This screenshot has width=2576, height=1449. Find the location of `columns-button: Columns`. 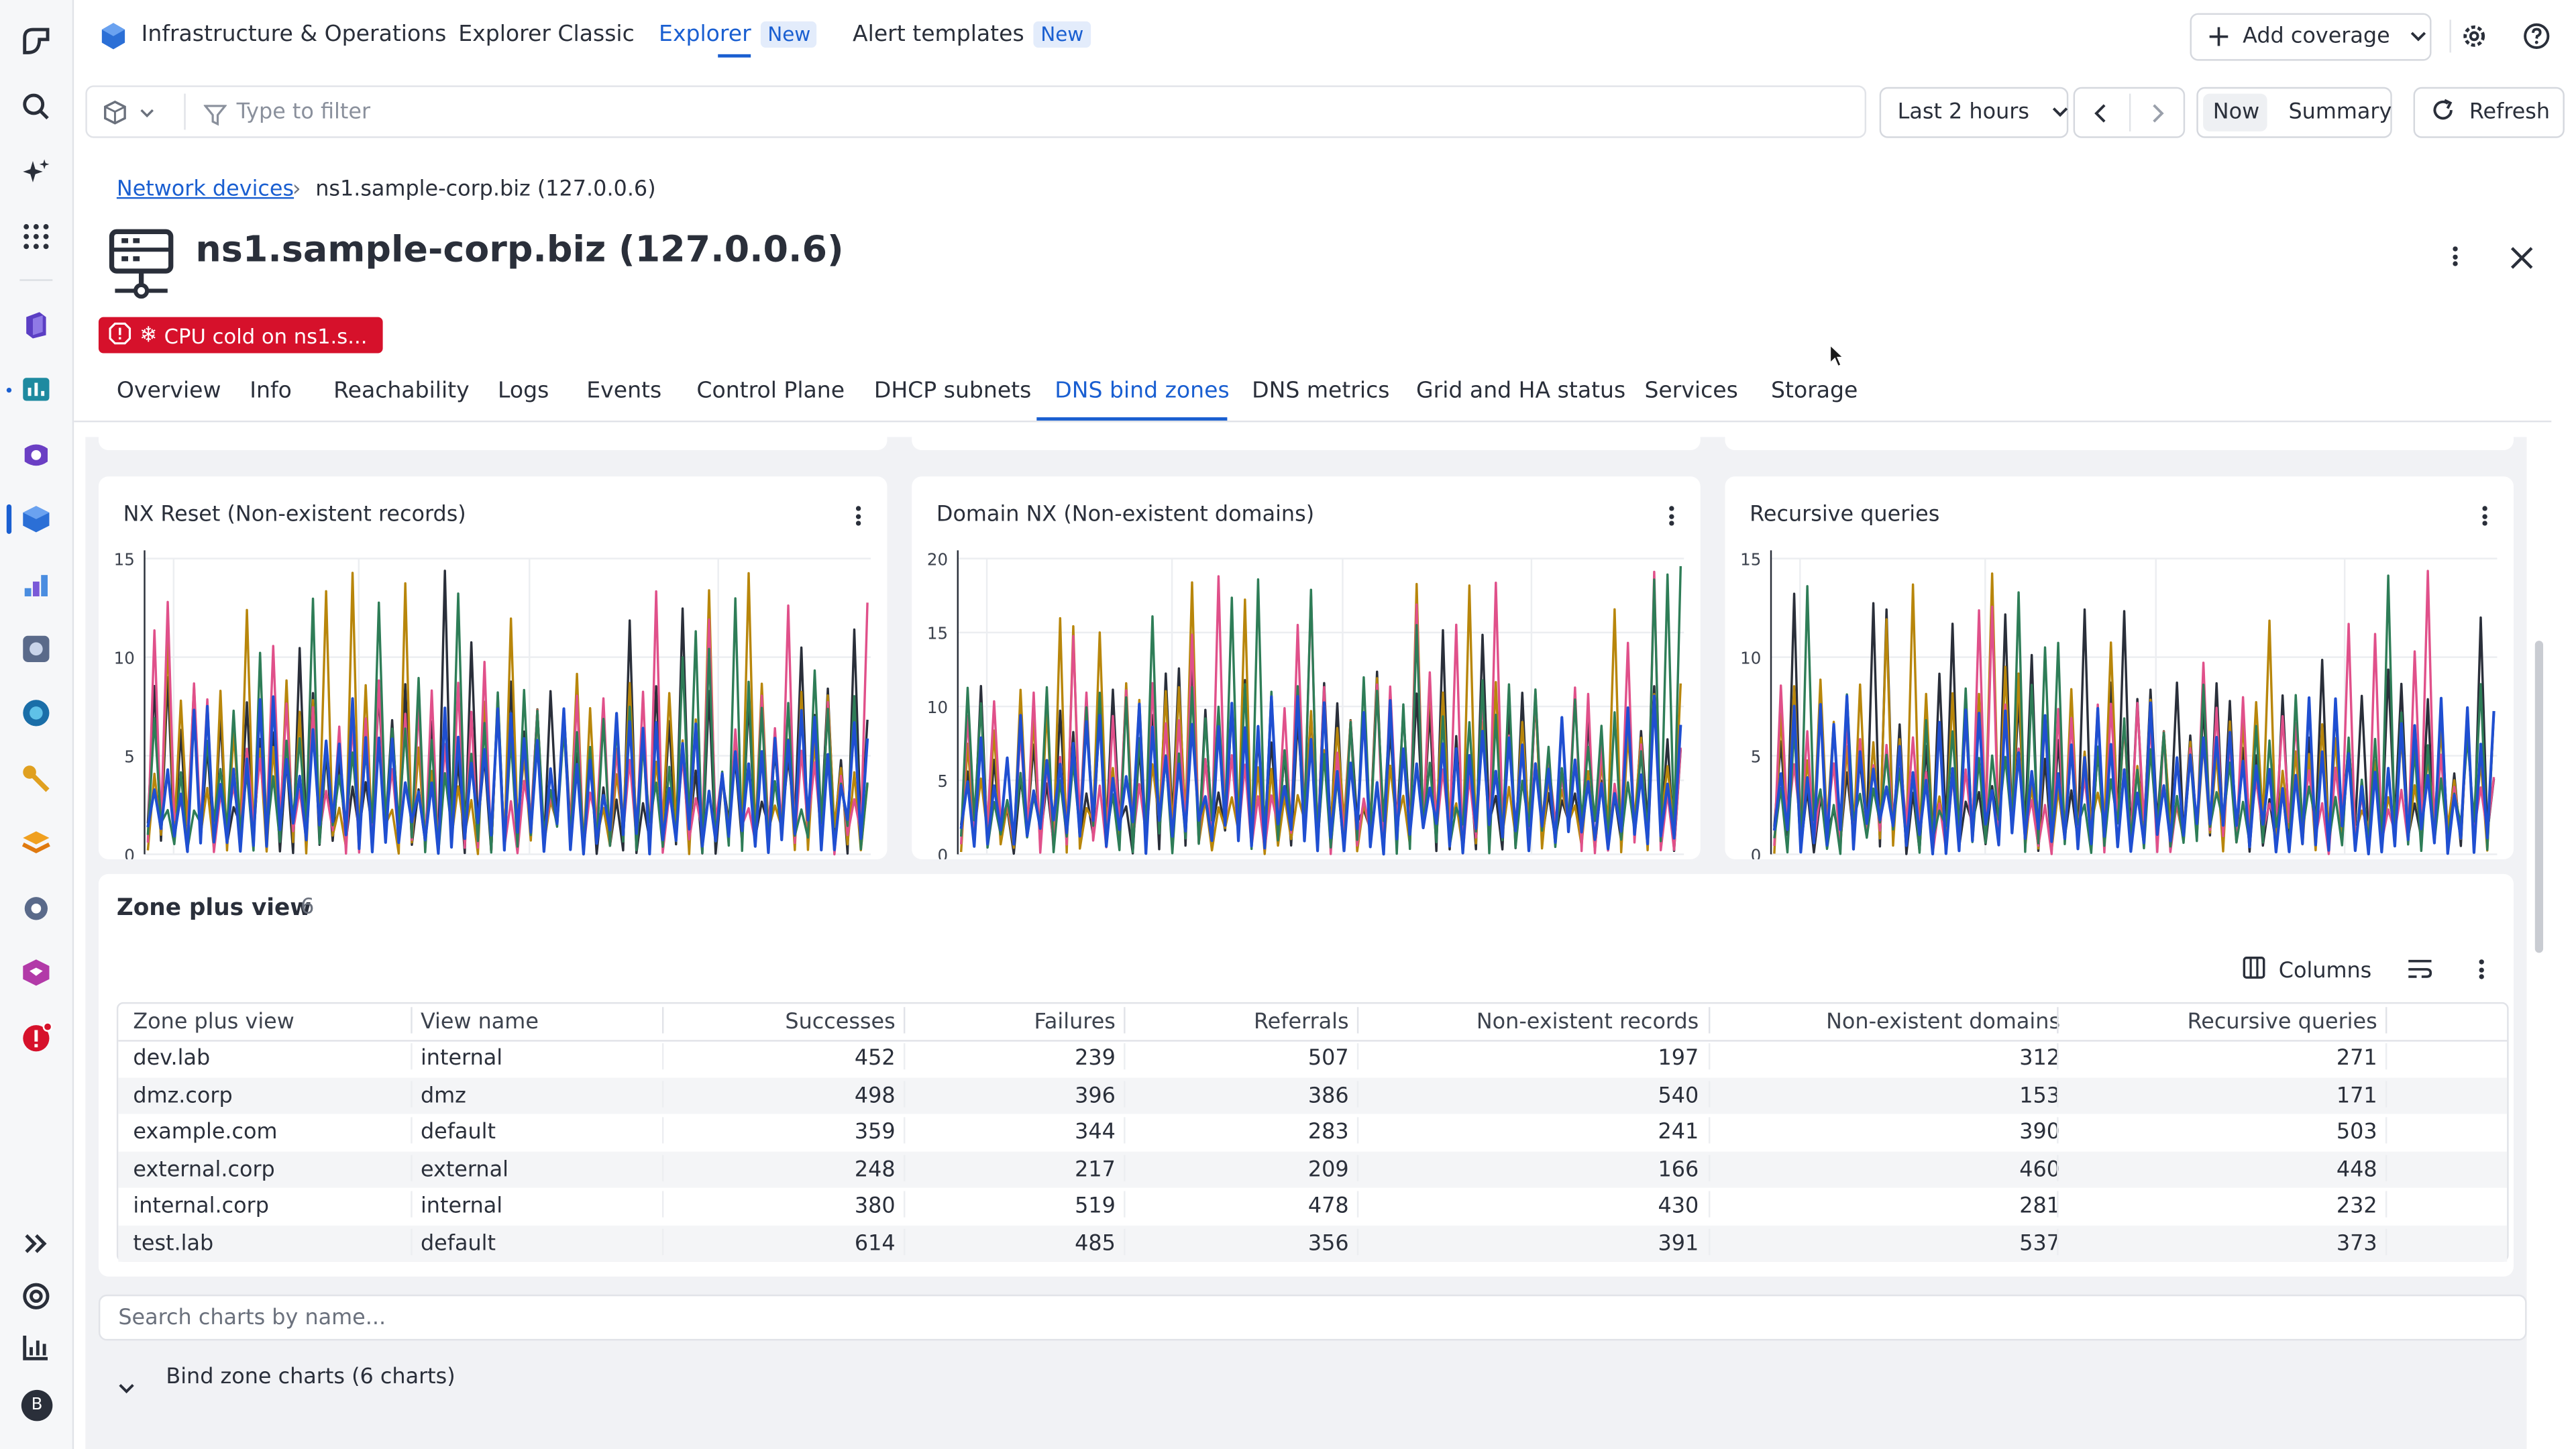

columns-button: Columns is located at coordinates (2307, 970).